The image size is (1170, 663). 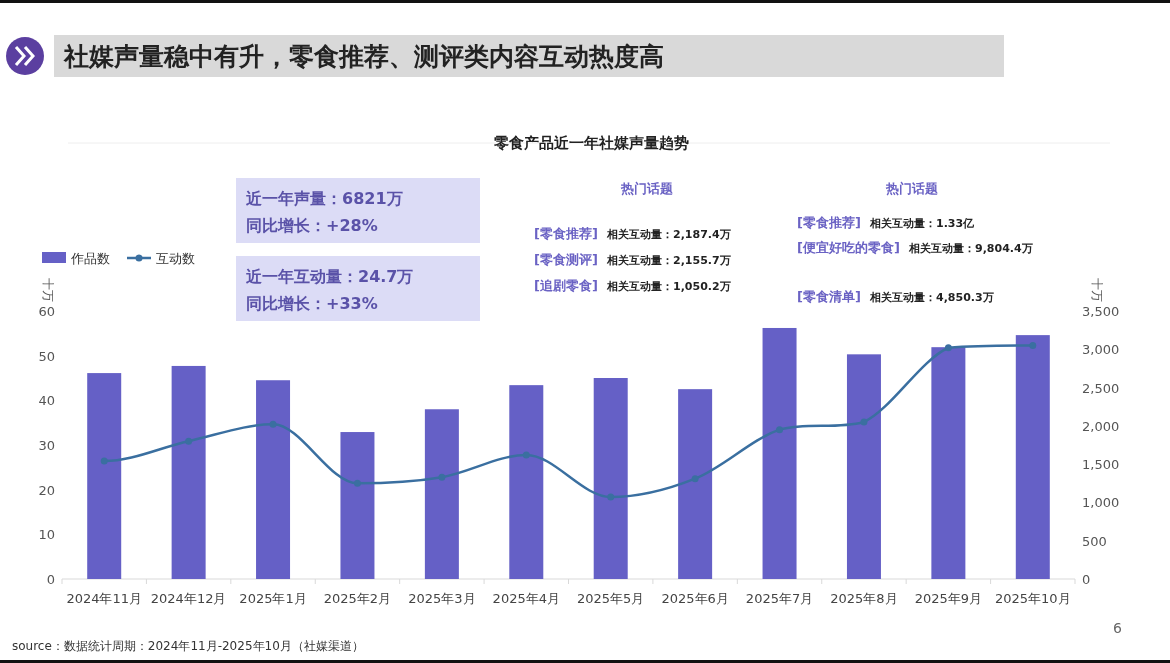 What do you see at coordinates (848, 247) in the screenshot?
I see `text: [便宜好吃的零食]` at bounding box center [848, 247].